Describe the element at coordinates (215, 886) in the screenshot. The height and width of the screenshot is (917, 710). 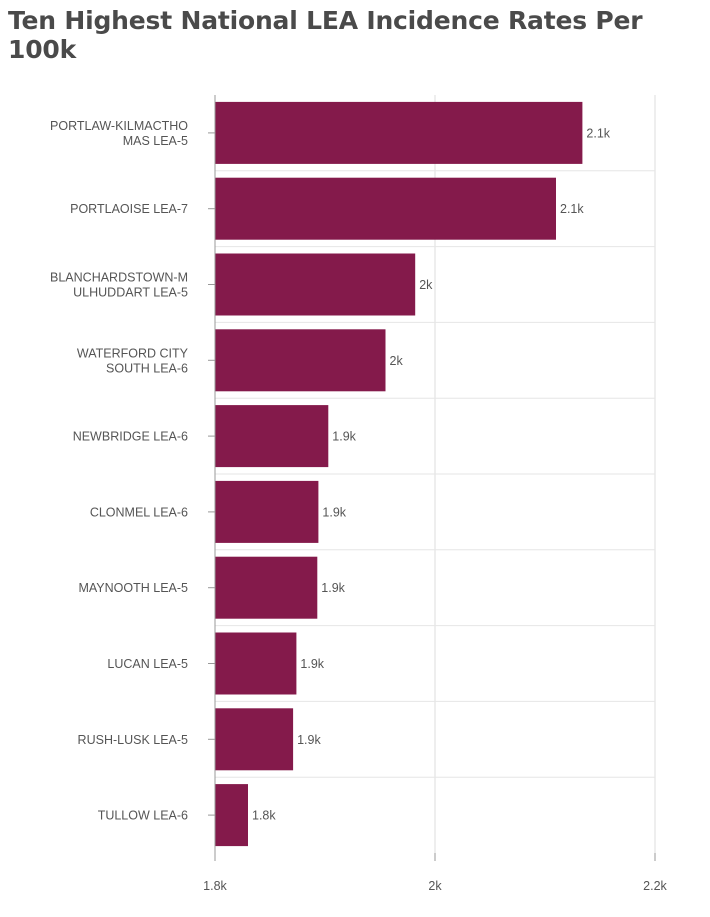
I see `x-tick-label: 1.8k` at that location.